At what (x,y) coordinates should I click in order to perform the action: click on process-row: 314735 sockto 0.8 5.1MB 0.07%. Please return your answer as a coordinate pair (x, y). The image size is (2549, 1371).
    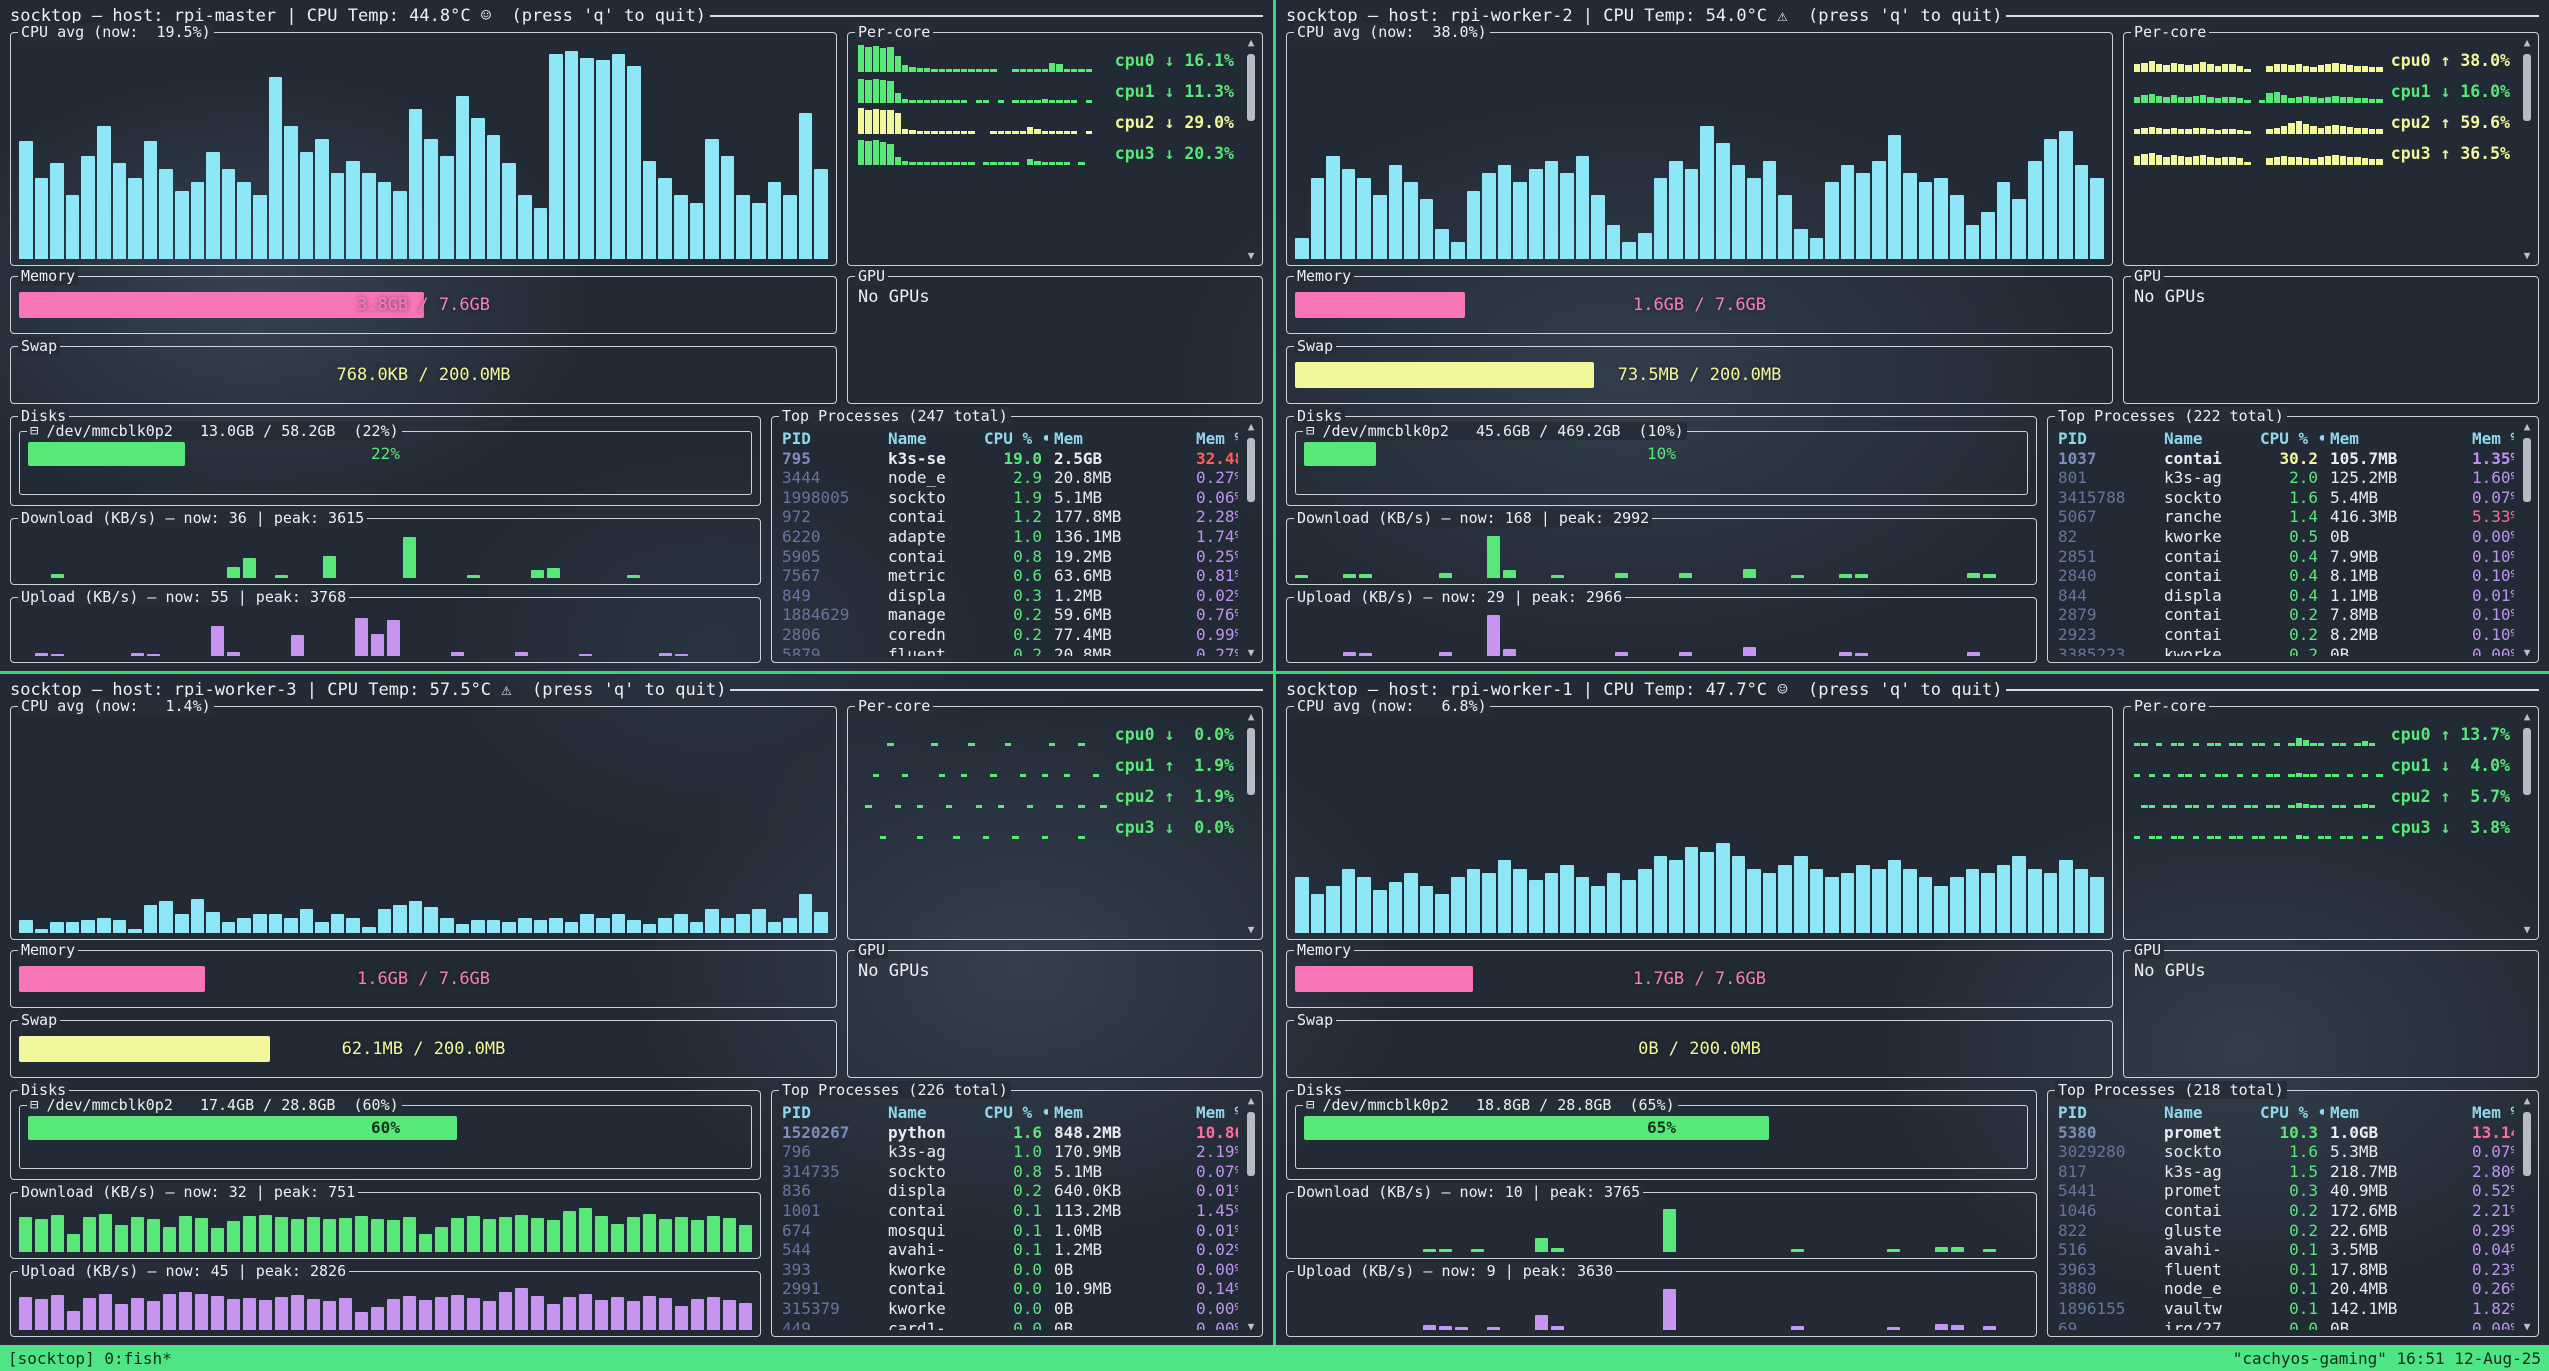
    Looking at the image, I should click on (1010, 1172).